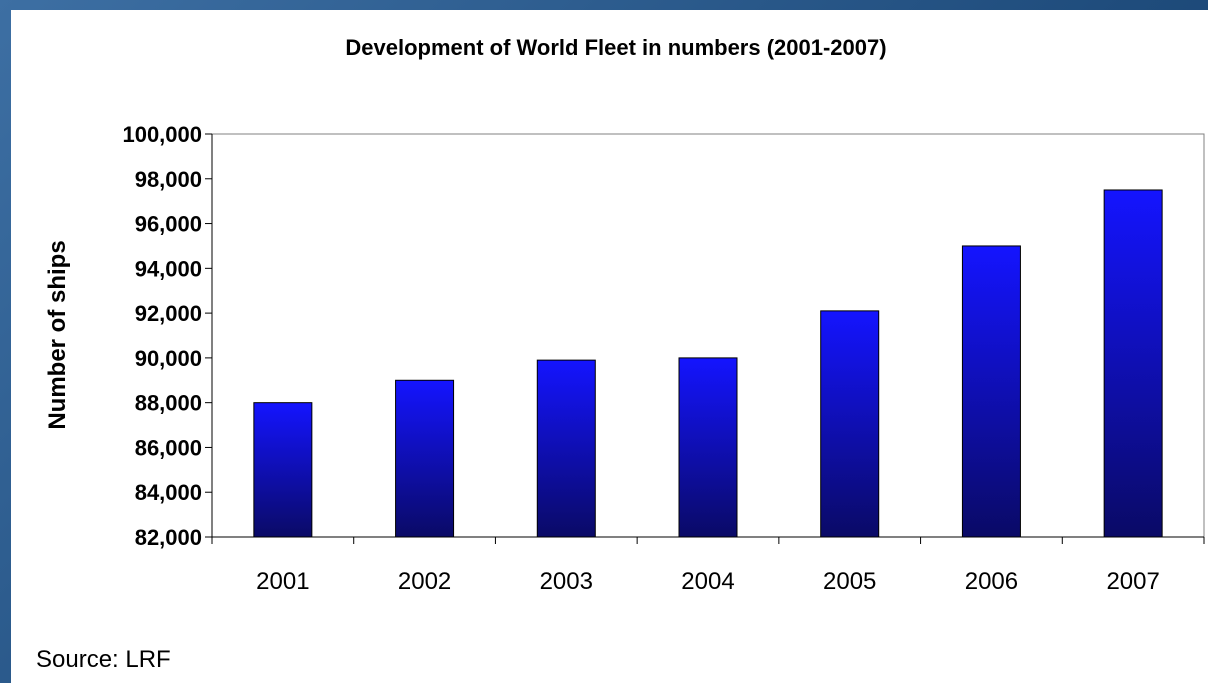 This screenshot has width=1208, height=683. I want to click on x-tick-label: 2004, so click(707, 581).